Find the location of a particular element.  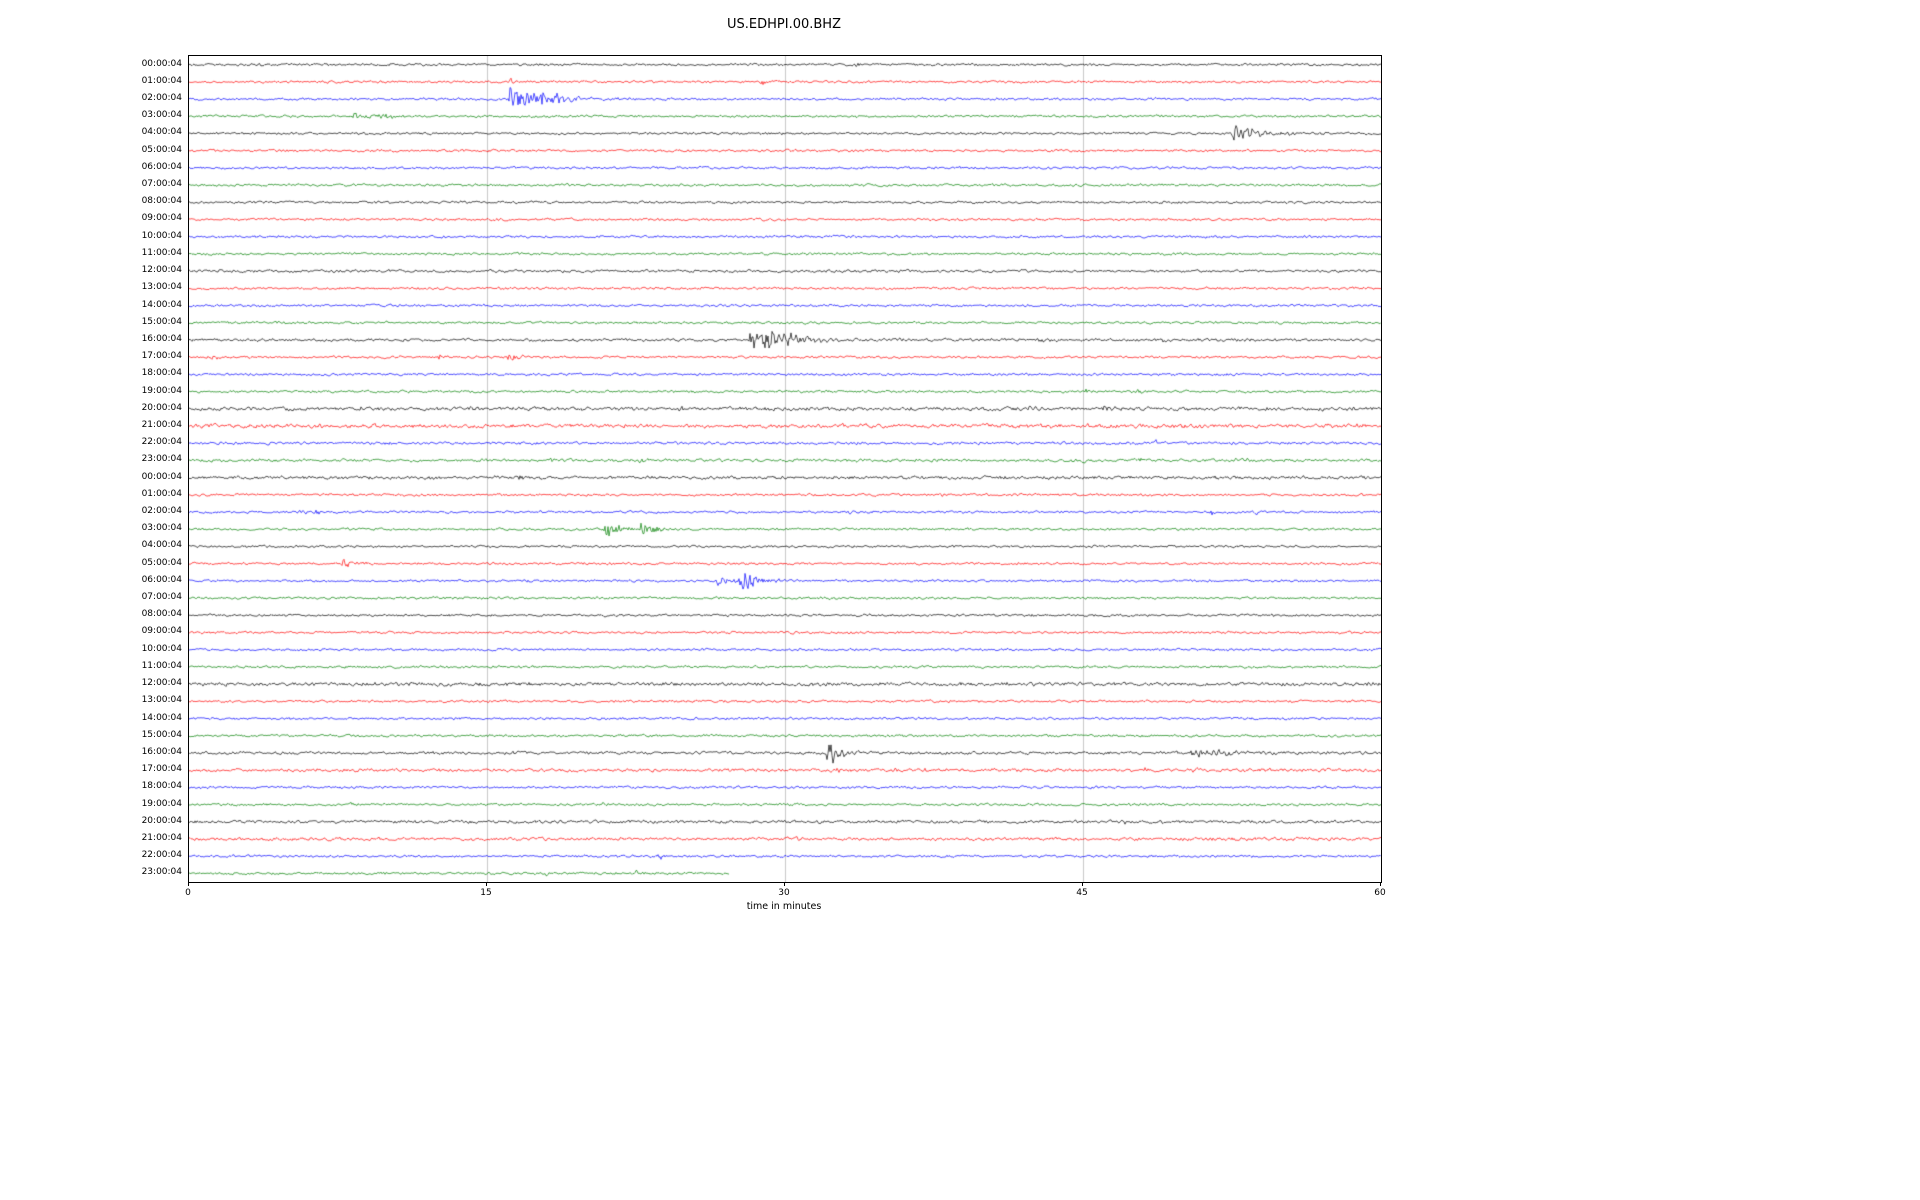

x-tick-label: 15 is located at coordinates (486, 893).